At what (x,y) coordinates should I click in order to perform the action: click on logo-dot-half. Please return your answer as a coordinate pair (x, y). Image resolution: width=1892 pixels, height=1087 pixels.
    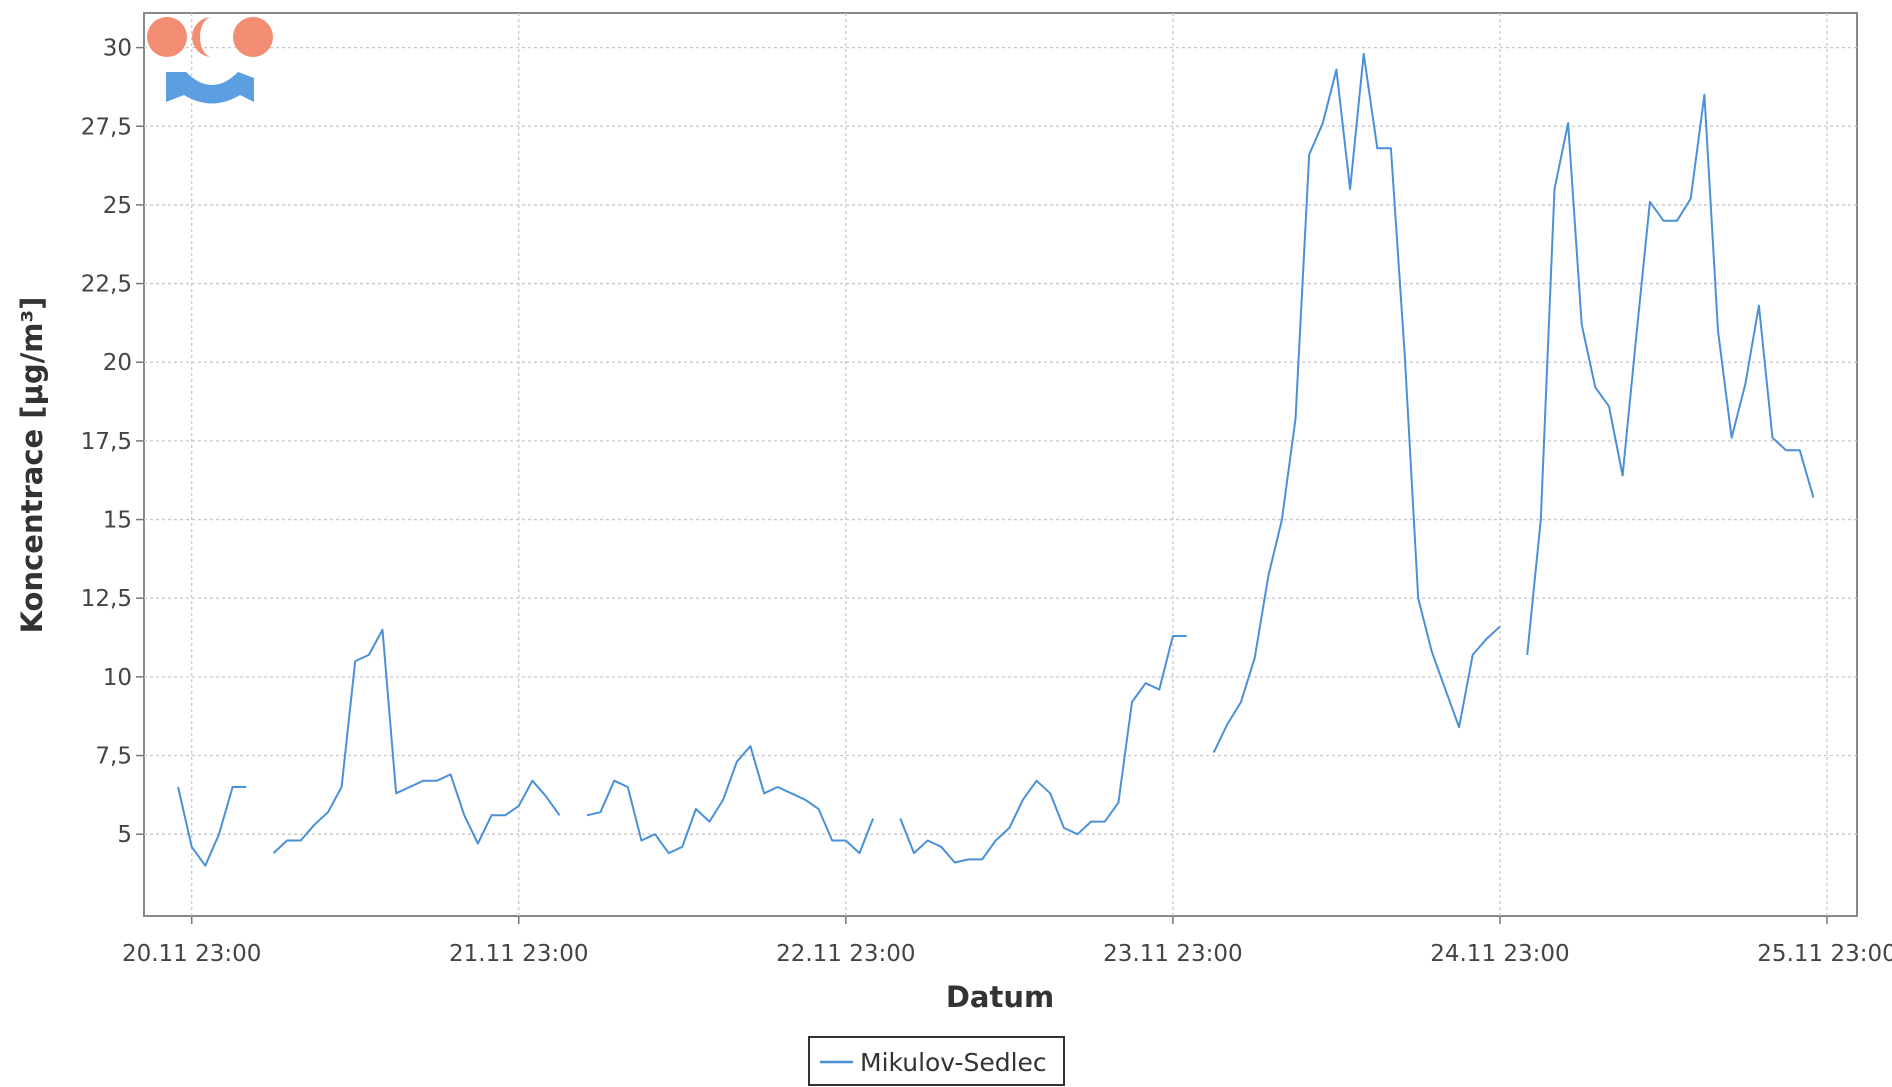
    Looking at the image, I should click on (202, 37).